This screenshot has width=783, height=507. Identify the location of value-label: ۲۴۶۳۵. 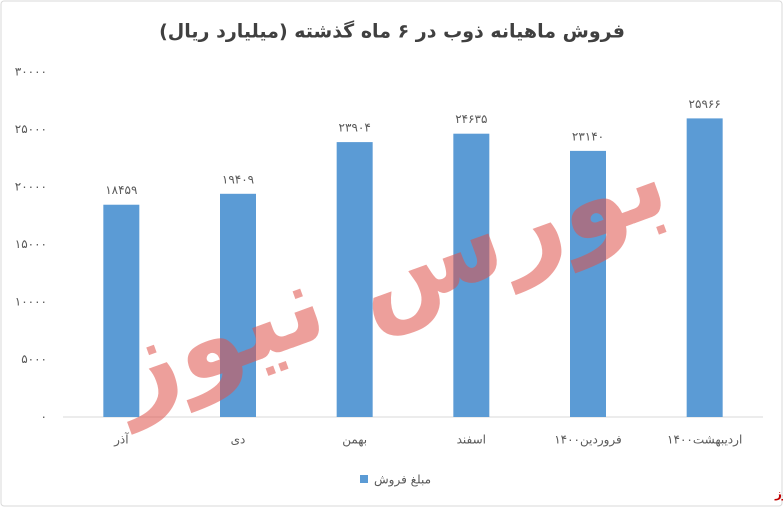
(471, 119).